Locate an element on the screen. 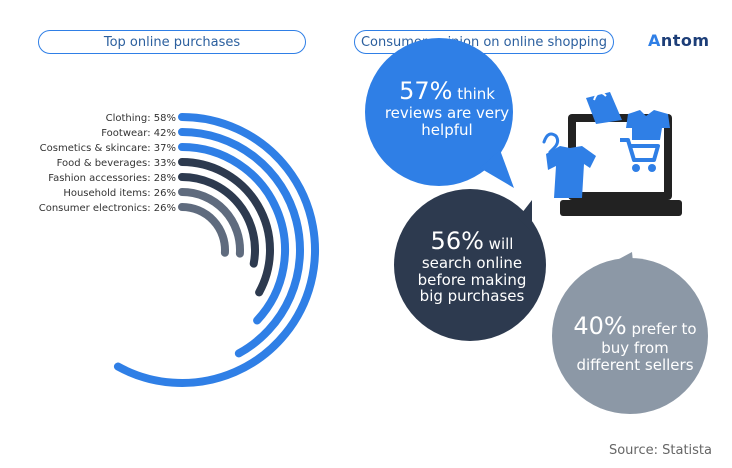  opinion-reviews-line3: helpful is located at coordinates (447, 129).